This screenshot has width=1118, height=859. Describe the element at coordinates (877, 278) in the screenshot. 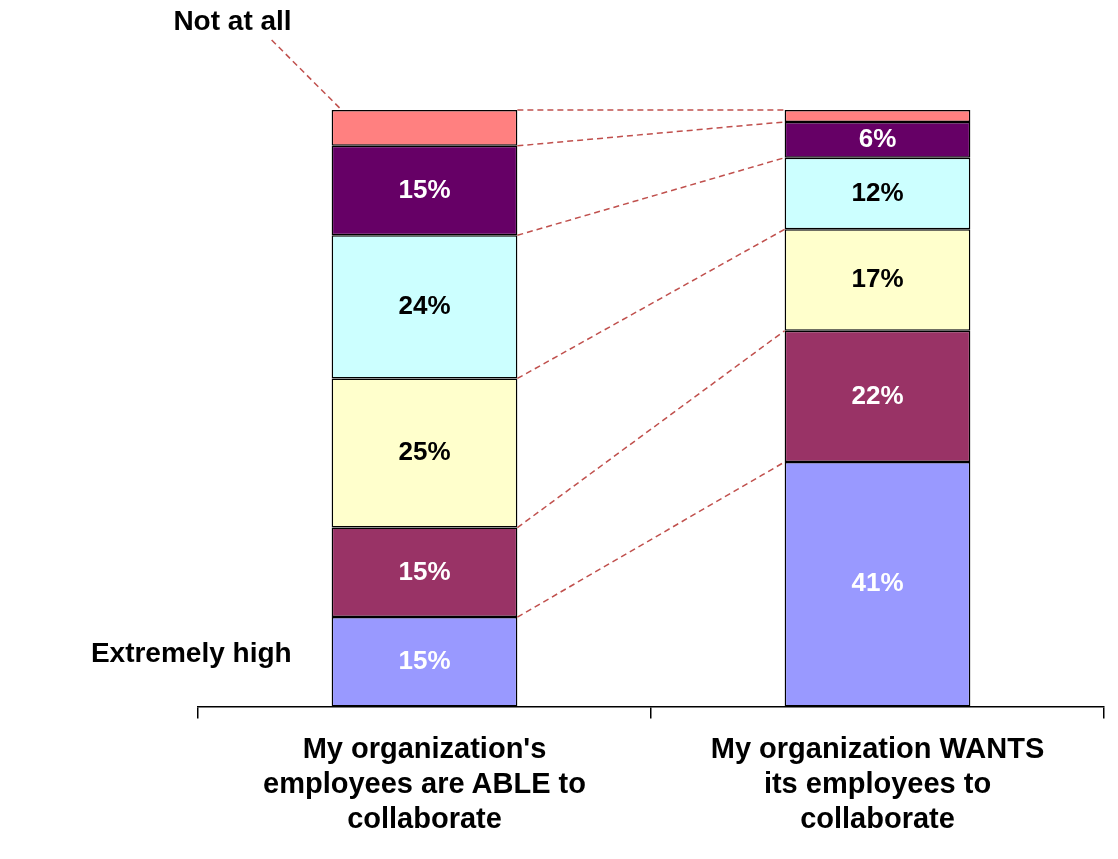

I see `data-label: 17%` at that location.